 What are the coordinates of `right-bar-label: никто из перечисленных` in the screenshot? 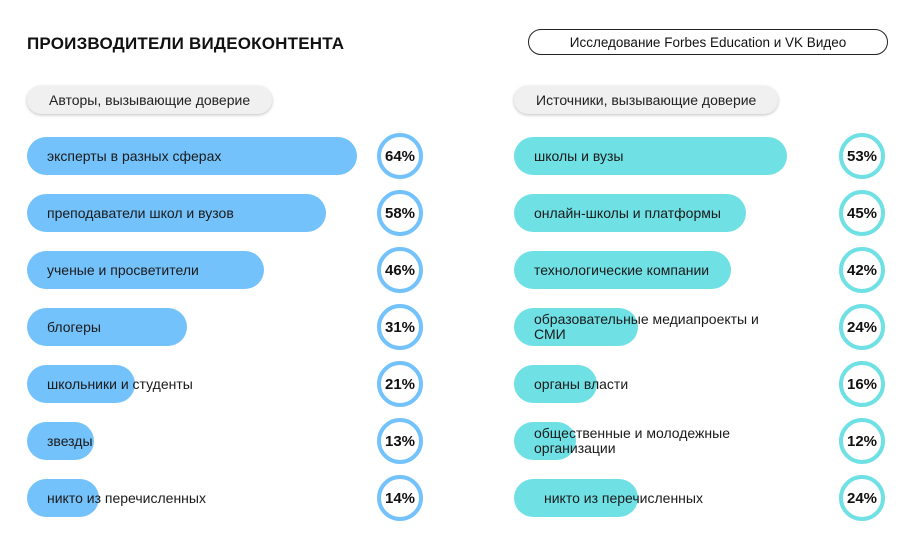 It's located at (623, 497).